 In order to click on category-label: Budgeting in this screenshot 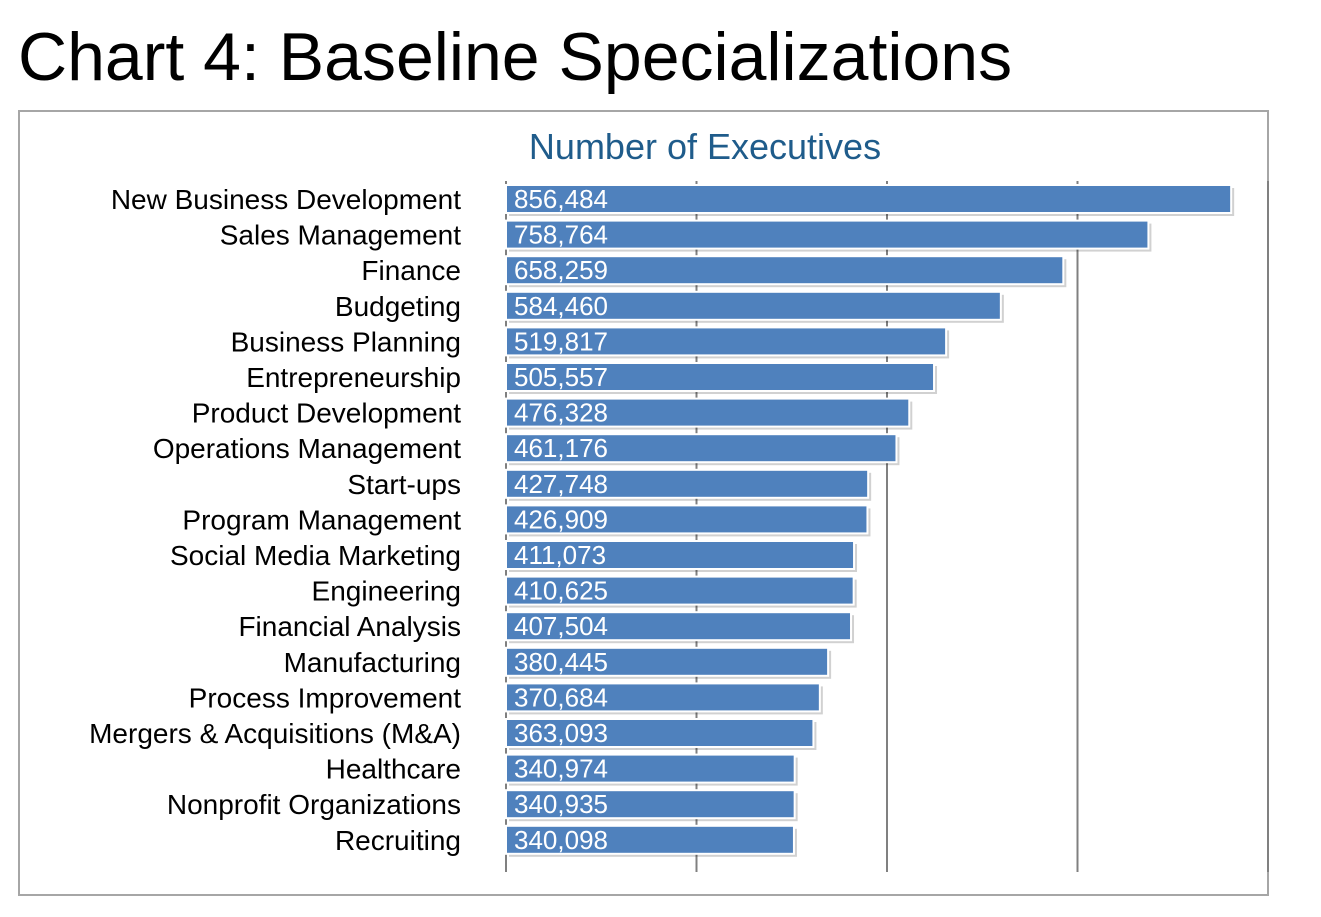, I will do `click(398, 306)`.